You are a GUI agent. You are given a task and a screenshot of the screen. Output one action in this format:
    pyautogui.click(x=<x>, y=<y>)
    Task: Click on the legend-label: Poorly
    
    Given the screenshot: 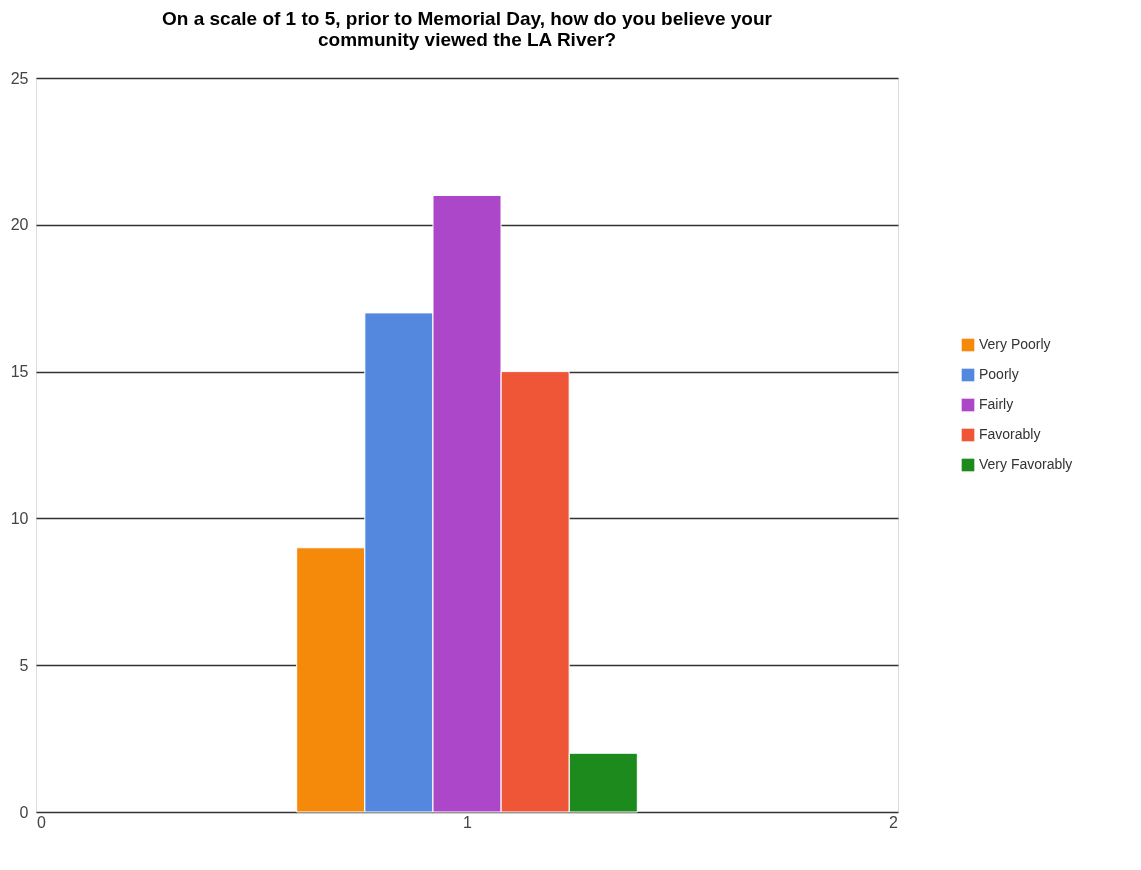 What is the action you would take?
    pyautogui.click(x=999, y=374)
    